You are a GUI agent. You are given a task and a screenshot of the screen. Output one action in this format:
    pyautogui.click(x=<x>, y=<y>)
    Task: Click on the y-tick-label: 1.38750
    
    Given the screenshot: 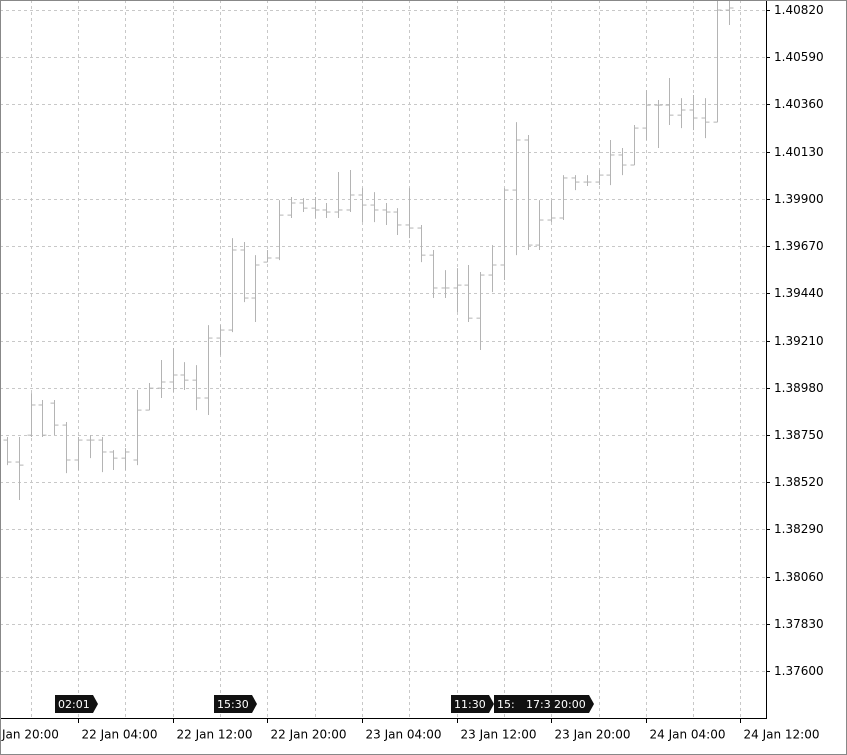 What is the action you would take?
    pyautogui.click(x=799, y=435)
    